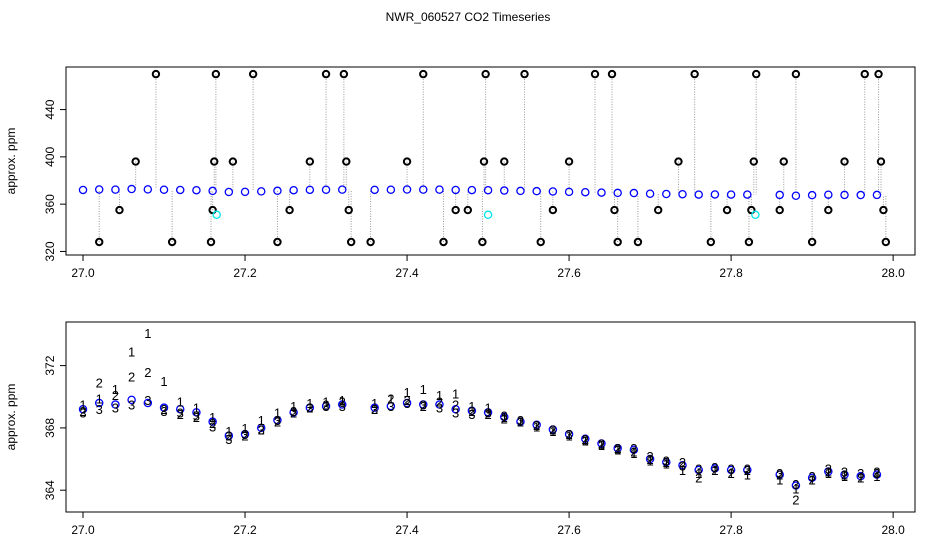 The width and height of the screenshot is (936, 540). Describe the element at coordinates (893, 273) in the screenshot. I see `x-tick-label: 28.0` at that location.